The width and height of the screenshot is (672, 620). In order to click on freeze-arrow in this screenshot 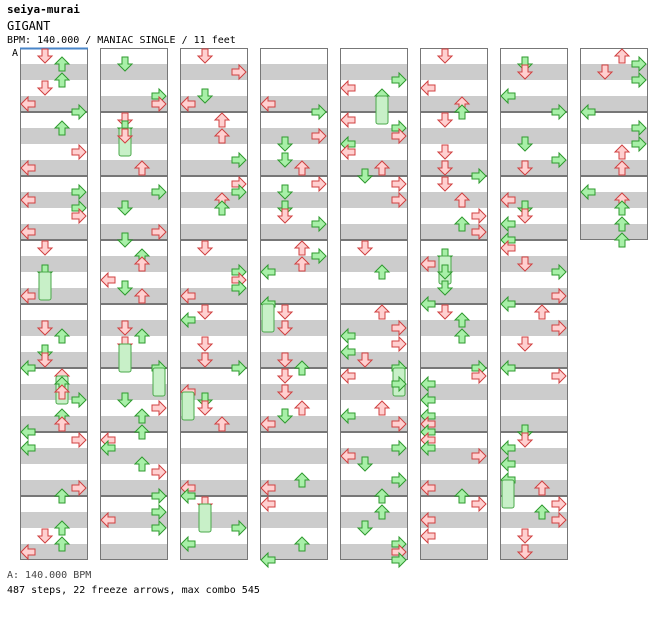, I will do `click(159, 382)`.